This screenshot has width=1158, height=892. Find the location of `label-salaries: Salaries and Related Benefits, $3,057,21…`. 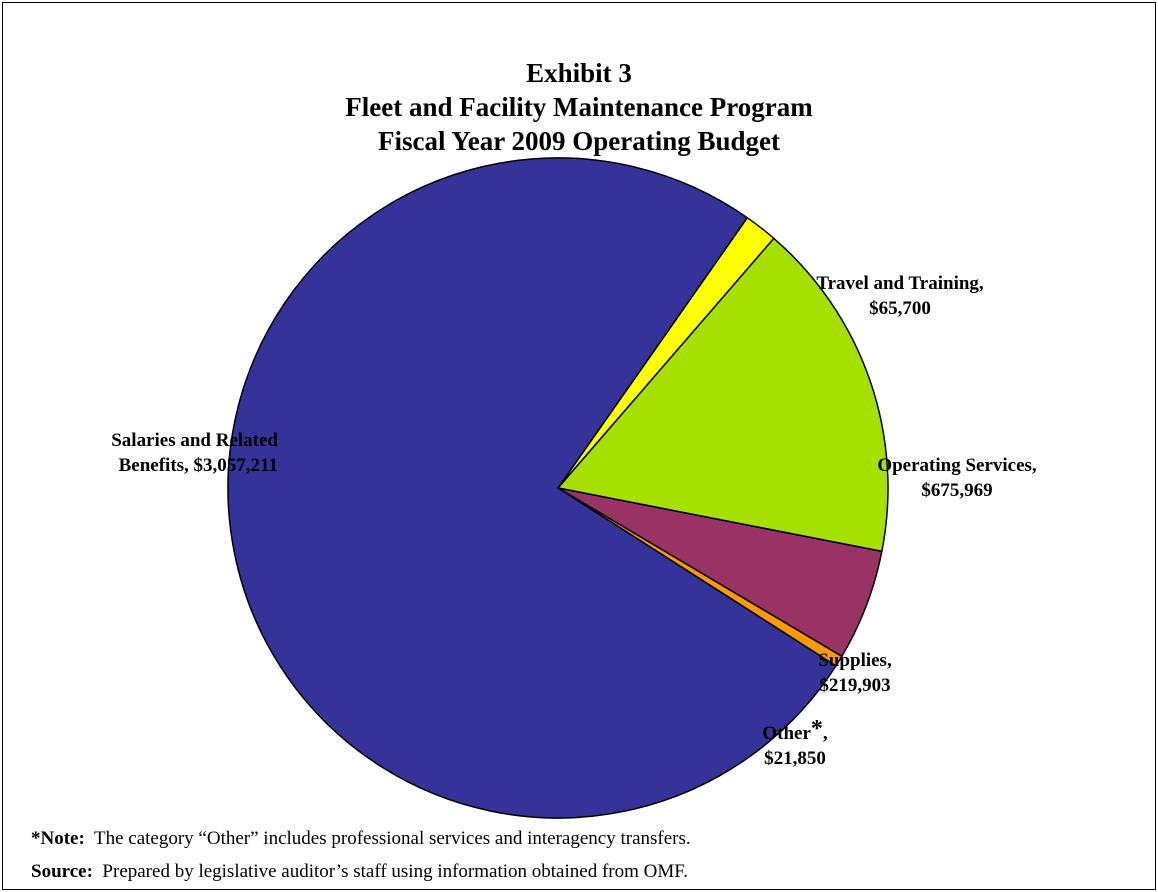

label-salaries: Salaries and Related Benefits, $3,057,21… is located at coordinates (149, 453).